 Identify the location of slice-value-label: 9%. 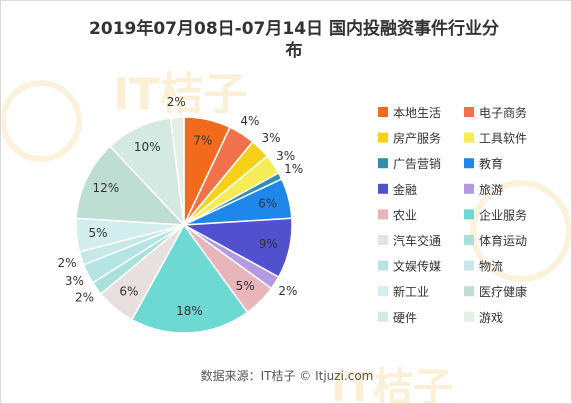
(268, 244).